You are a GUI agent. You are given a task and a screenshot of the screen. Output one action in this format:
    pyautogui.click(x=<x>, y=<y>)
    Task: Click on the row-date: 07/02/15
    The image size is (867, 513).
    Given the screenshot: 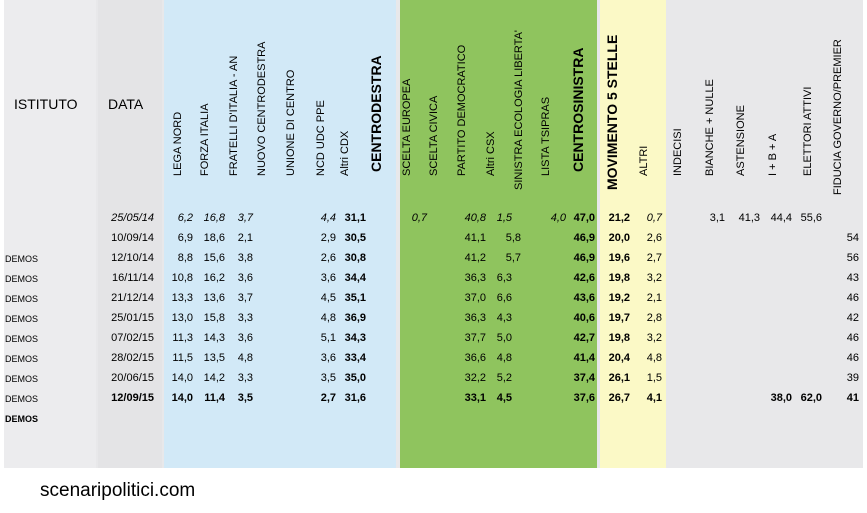 What is the action you would take?
    pyautogui.click(x=132, y=338)
    